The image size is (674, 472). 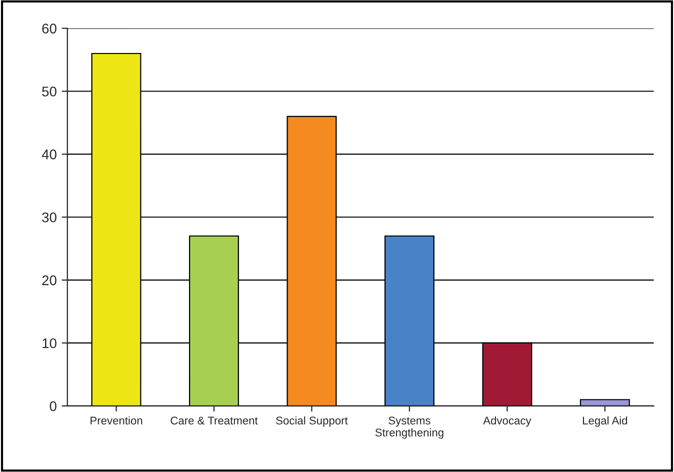 I want to click on y-tick-label: 0, so click(x=53, y=406).